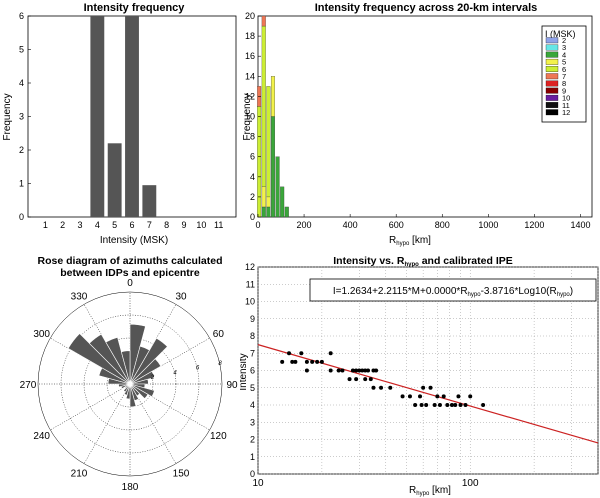 This screenshot has width=600, height=498. Describe the element at coordinates (181, 297) in the screenshot. I see `angle-label: 30` at that location.